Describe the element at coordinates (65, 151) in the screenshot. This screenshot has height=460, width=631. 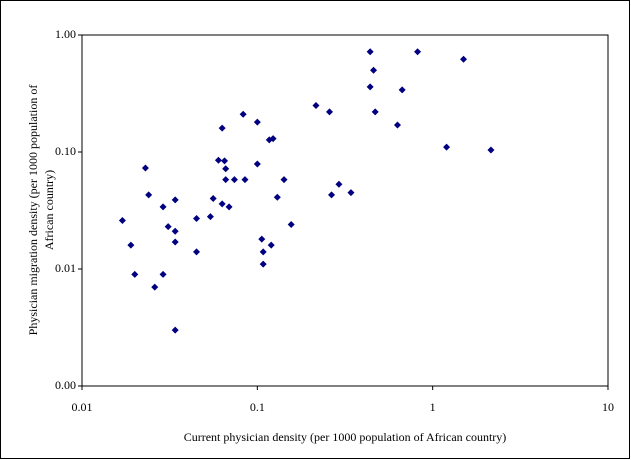
I see `y-tick-label: 0.10` at that location.